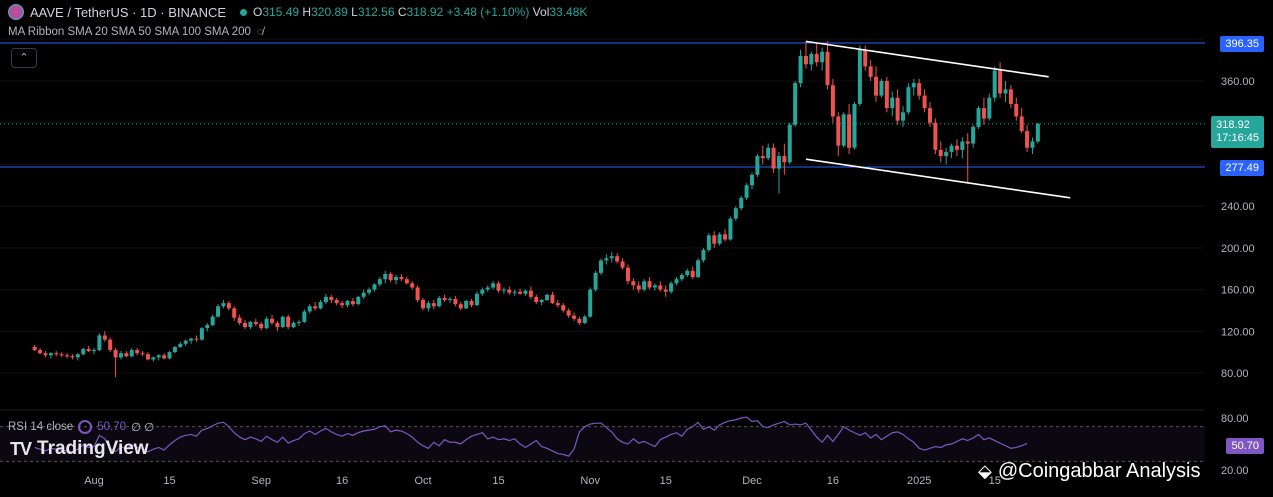 The width and height of the screenshot is (1273, 497). Describe the element at coordinates (93, 448) in the screenshot. I see `tradingview-logo-text: TradingView` at that location.